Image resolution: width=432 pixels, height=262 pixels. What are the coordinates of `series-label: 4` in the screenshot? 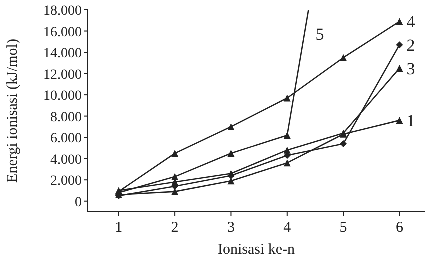 It's located at (411, 22).